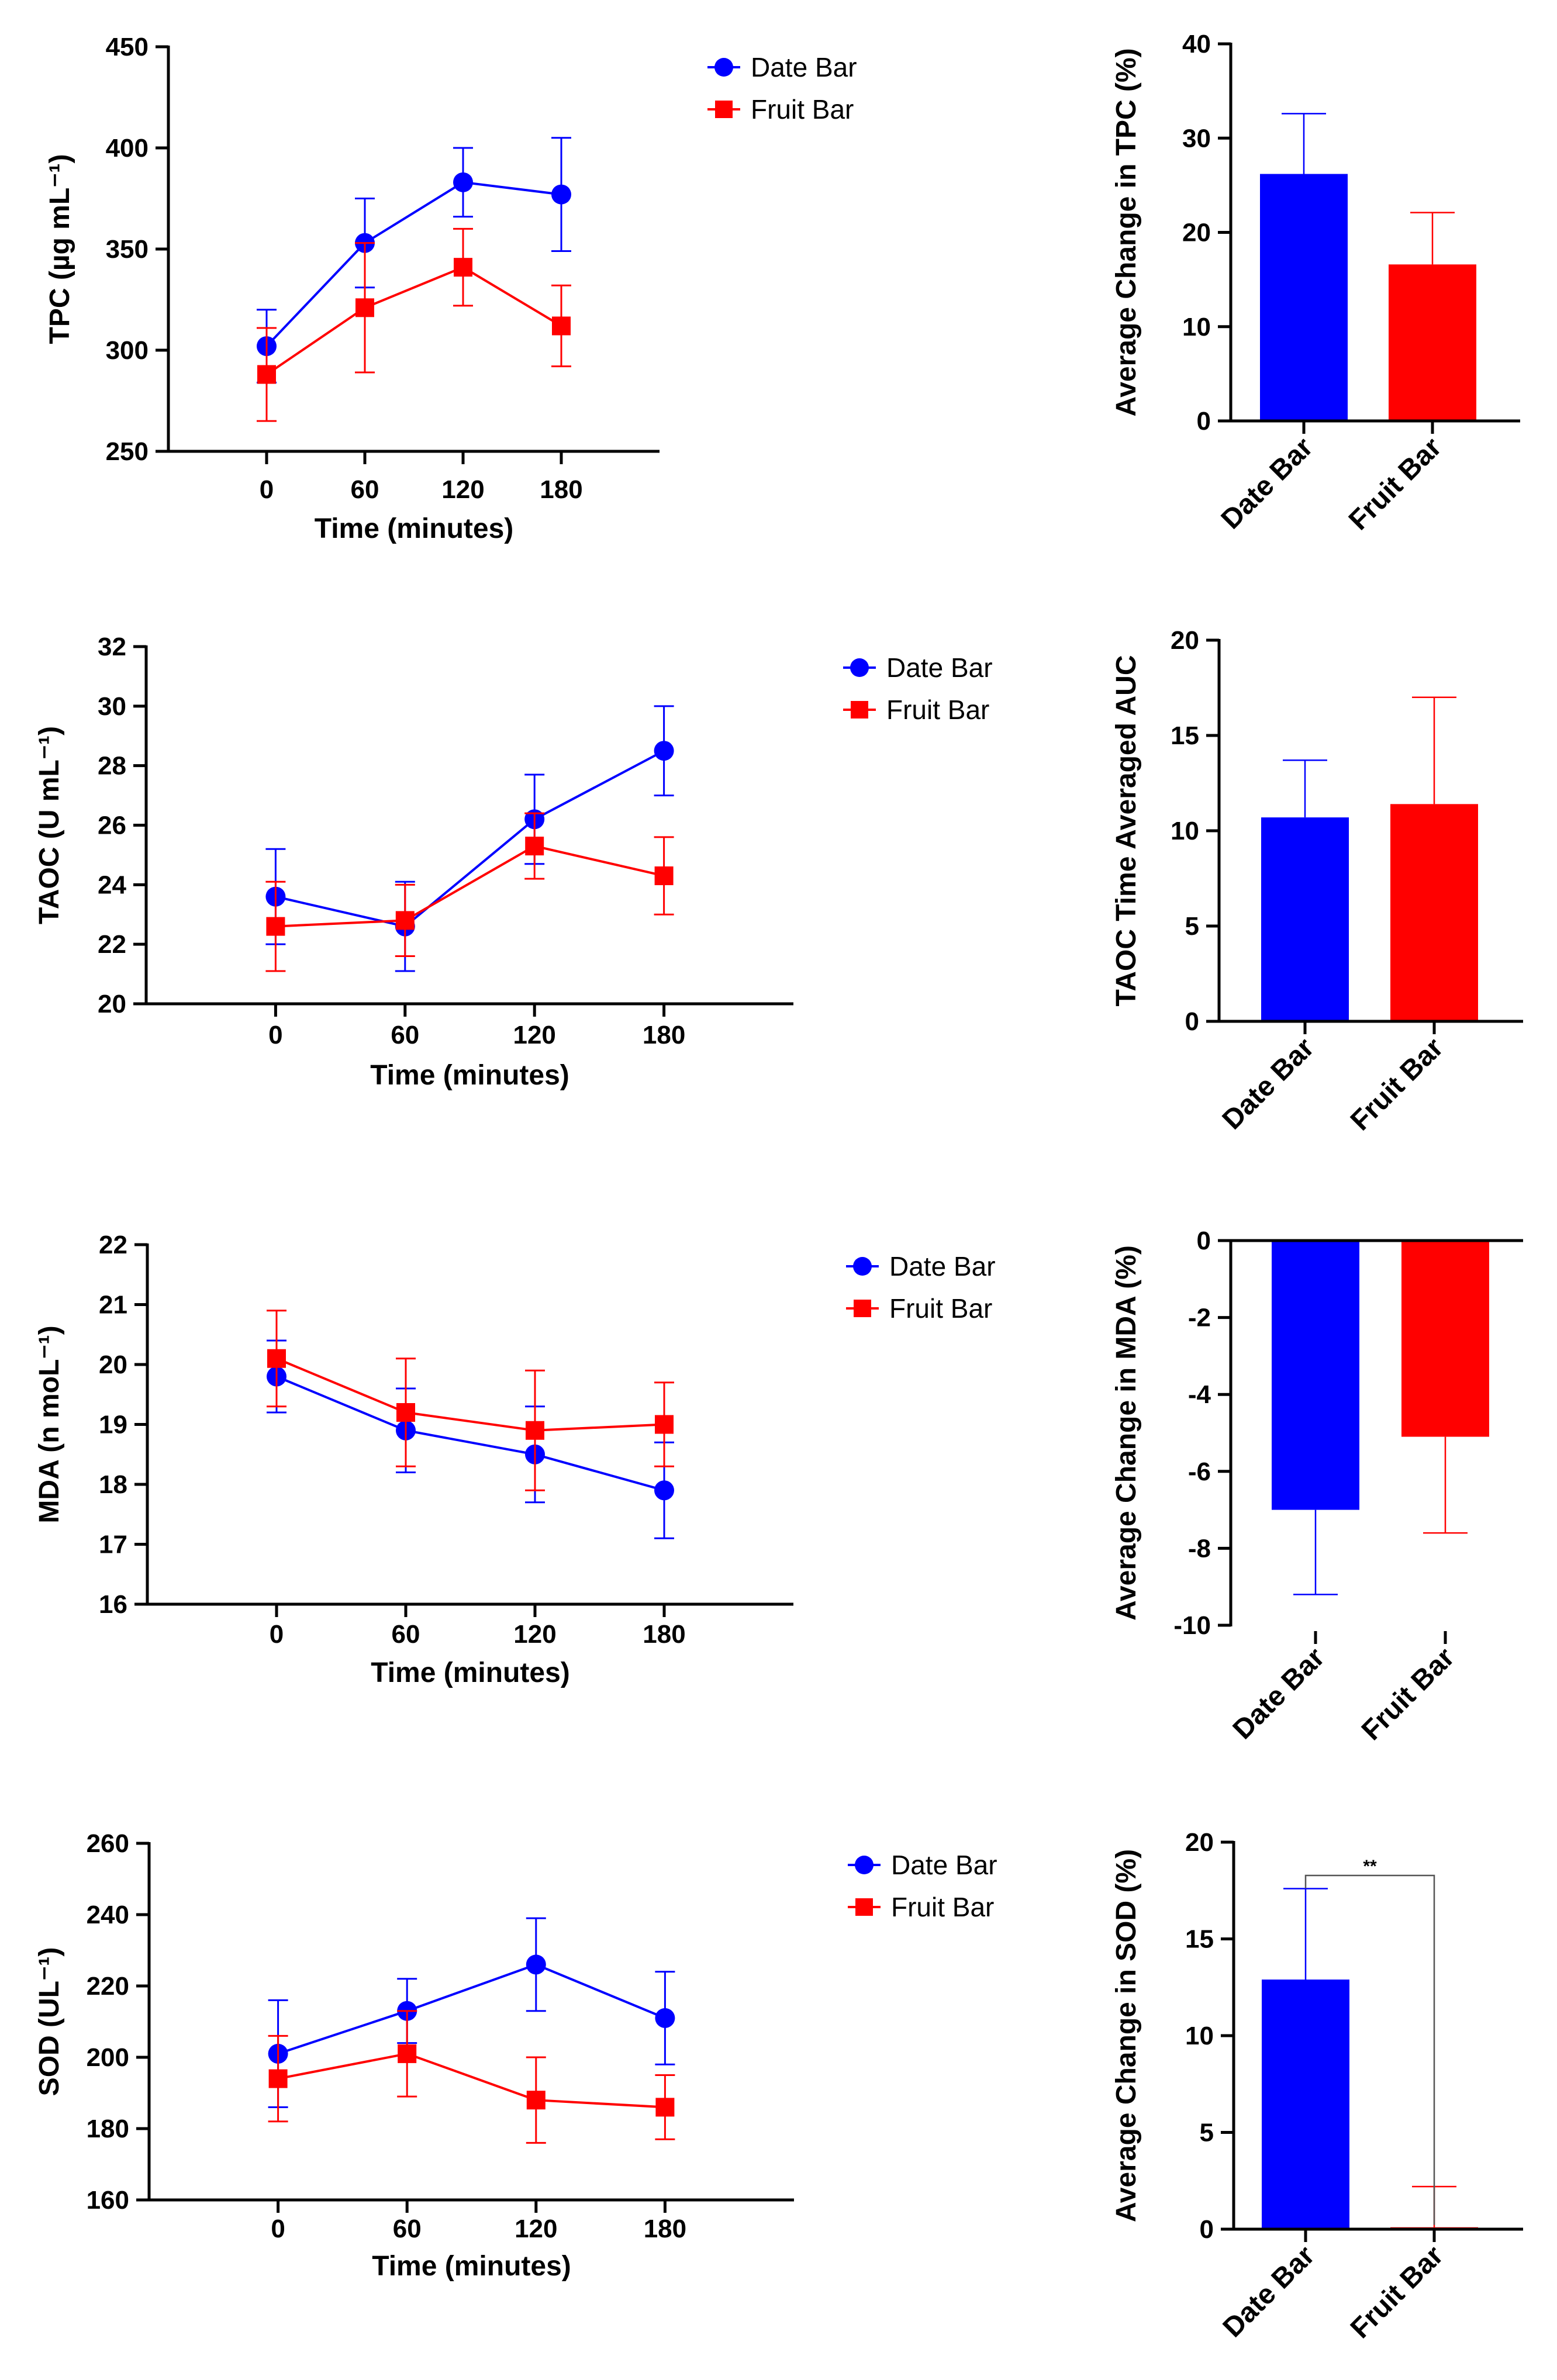 The image size is (1557, 2380). What do you see at coordinates (112, 647) in the screenshot?
I see `y-tick-label: 32` at bounding box center [112, 647].